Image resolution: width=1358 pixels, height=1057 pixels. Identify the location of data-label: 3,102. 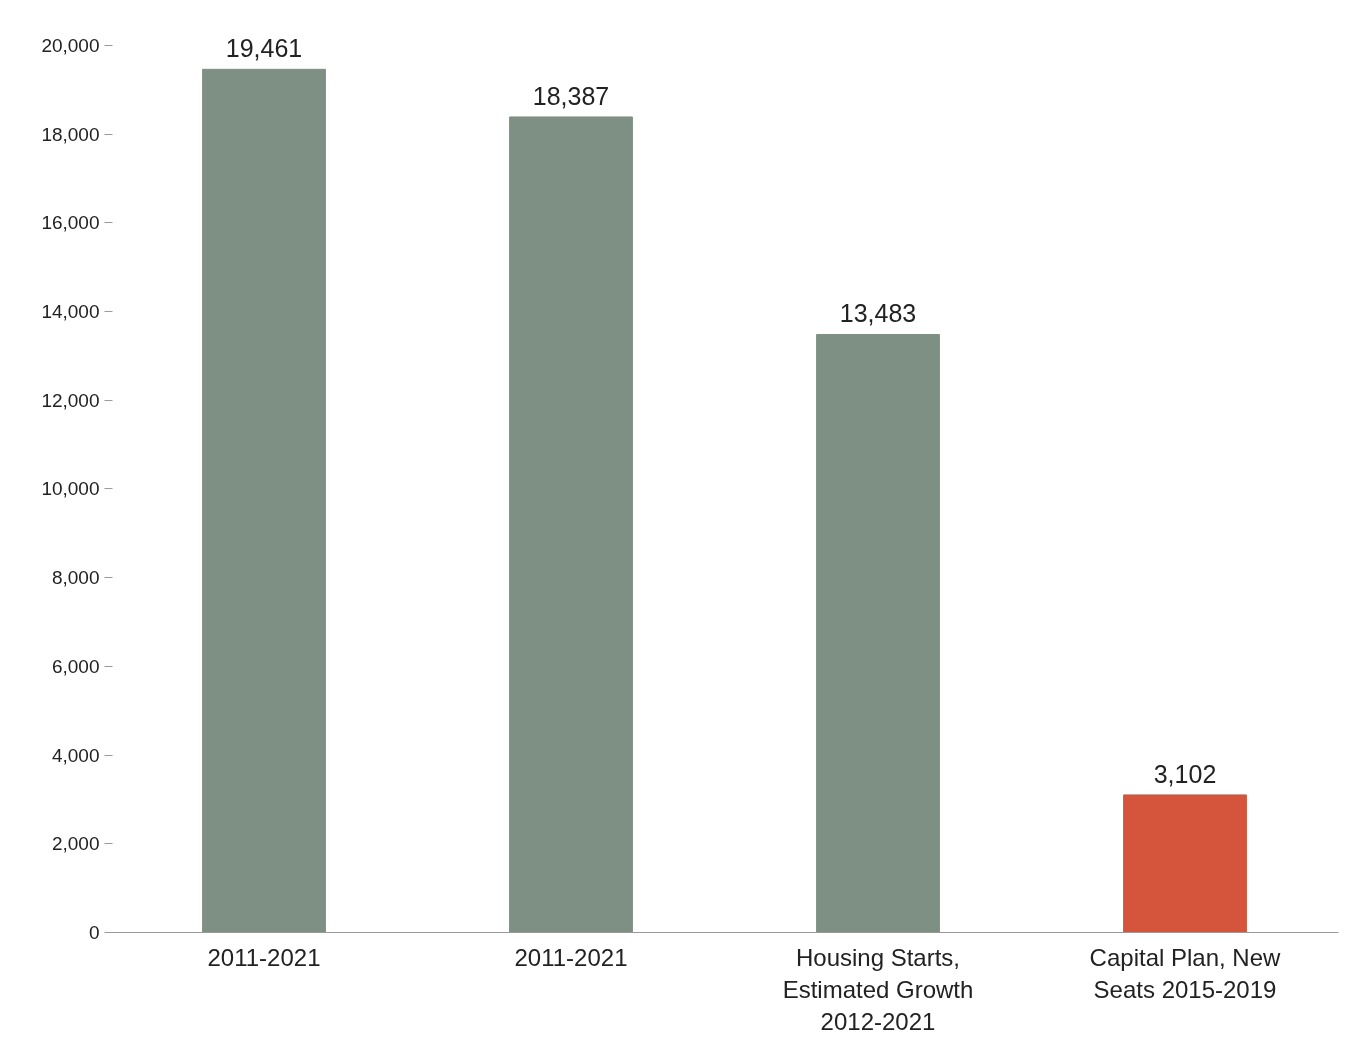
(1185, 773).